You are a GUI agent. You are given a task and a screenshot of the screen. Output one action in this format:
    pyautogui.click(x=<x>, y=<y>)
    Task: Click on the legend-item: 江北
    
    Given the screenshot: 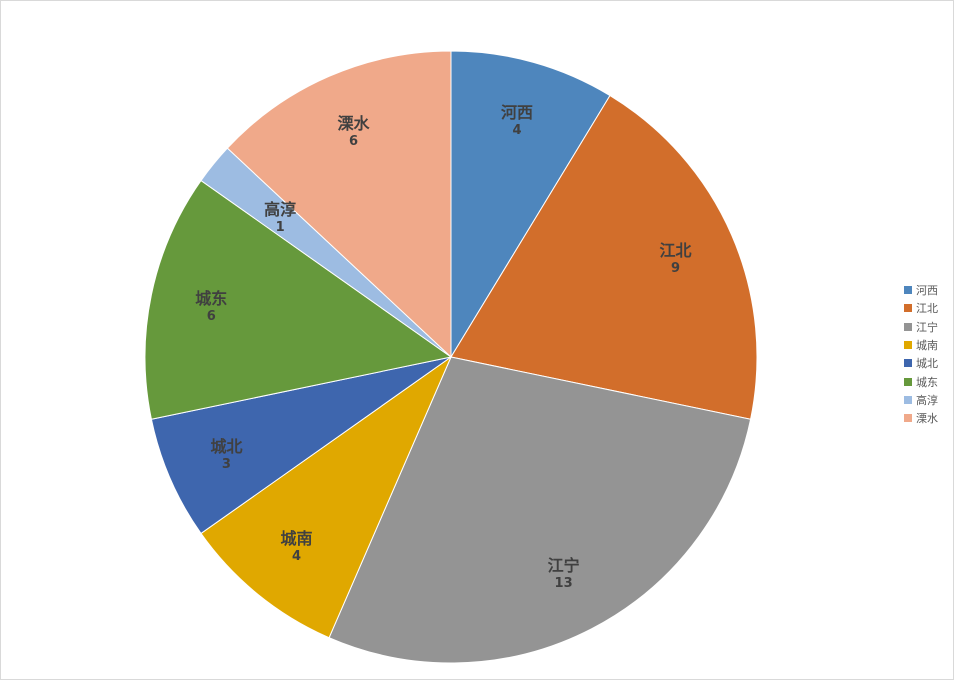 What is the action you would take?
    pyautogui.click(x=921, y=308)
    